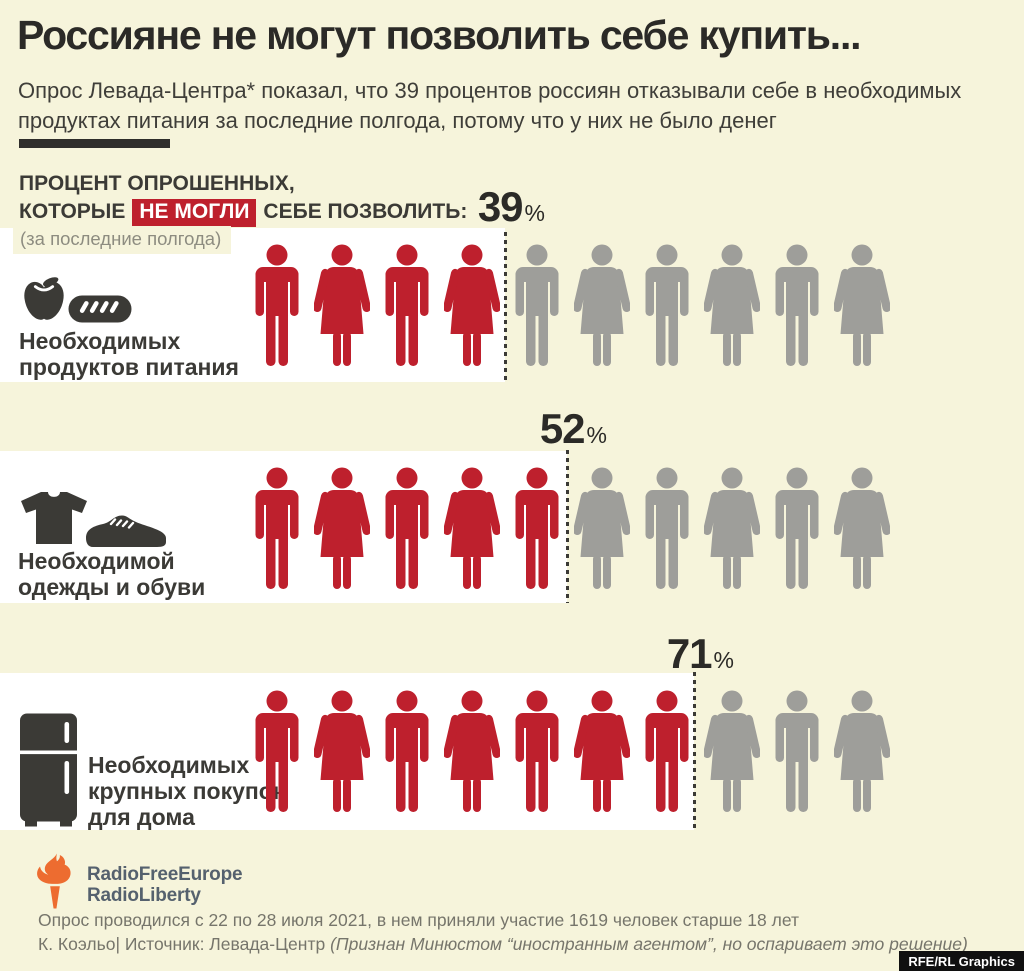 This screenshot has height=971, width=1024. What do you see at coordinates (534, 213) in the screenshot?
I see `row1-percent-sign: %` at bounding box center [534, 213].